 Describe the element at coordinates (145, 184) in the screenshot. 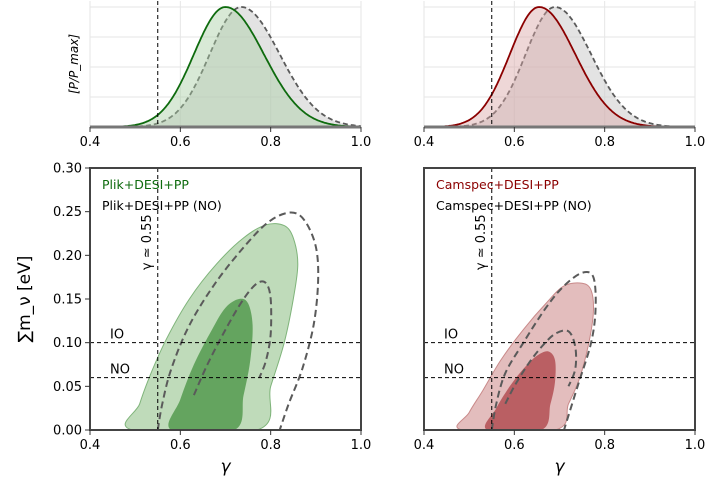

I see `legend-entry: Plik+DESI+PP` at that location.